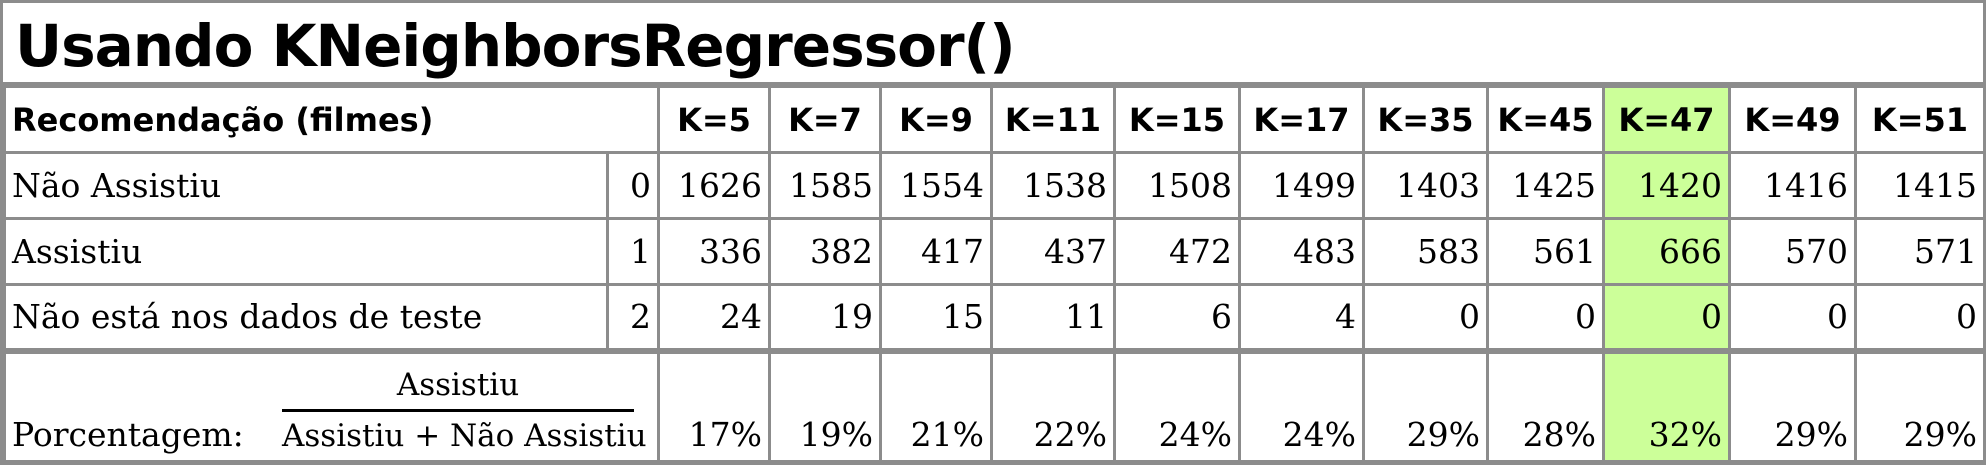 Image resolution: width=1986 pixels, height=465 pixels. What do you see at coordinates (1053, 119) in the screenshot?
I see `k-header: K=11` at bounding box center [1053, 119].